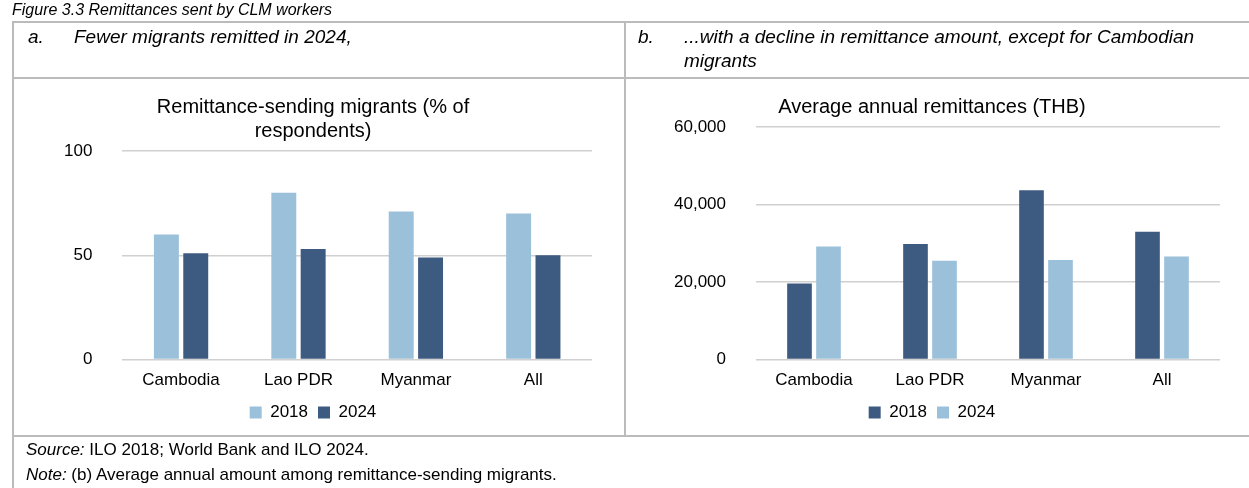  I want to click on chart-title: a. Fewer migrants remitted in 2024,, so click(190, 36).